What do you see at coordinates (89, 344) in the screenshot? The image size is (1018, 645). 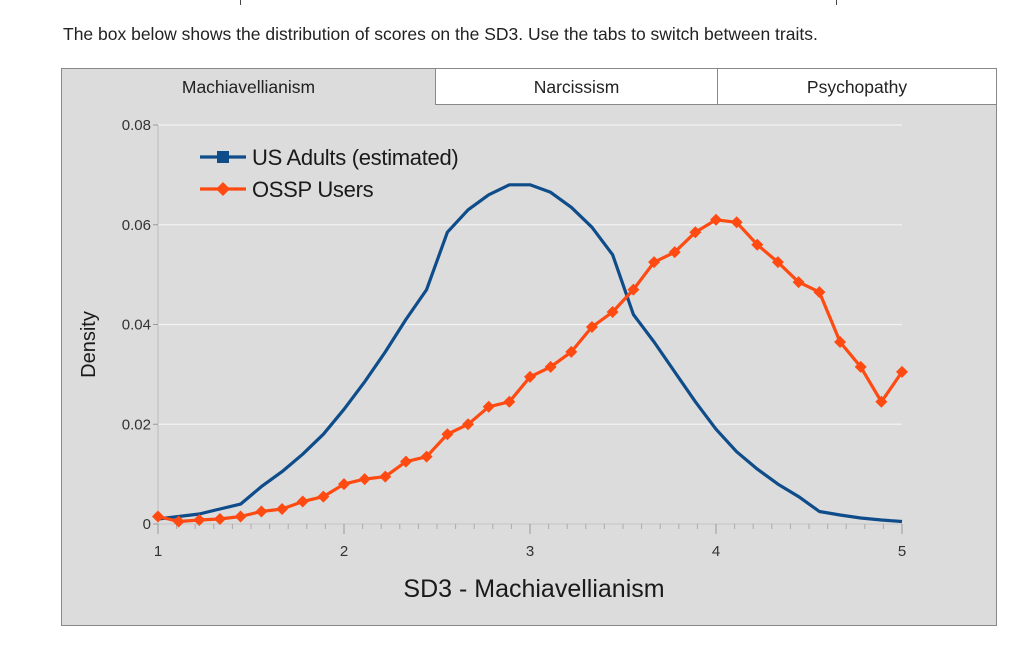 I see `y-axis-title: Density` at bounding box center [89, 344].